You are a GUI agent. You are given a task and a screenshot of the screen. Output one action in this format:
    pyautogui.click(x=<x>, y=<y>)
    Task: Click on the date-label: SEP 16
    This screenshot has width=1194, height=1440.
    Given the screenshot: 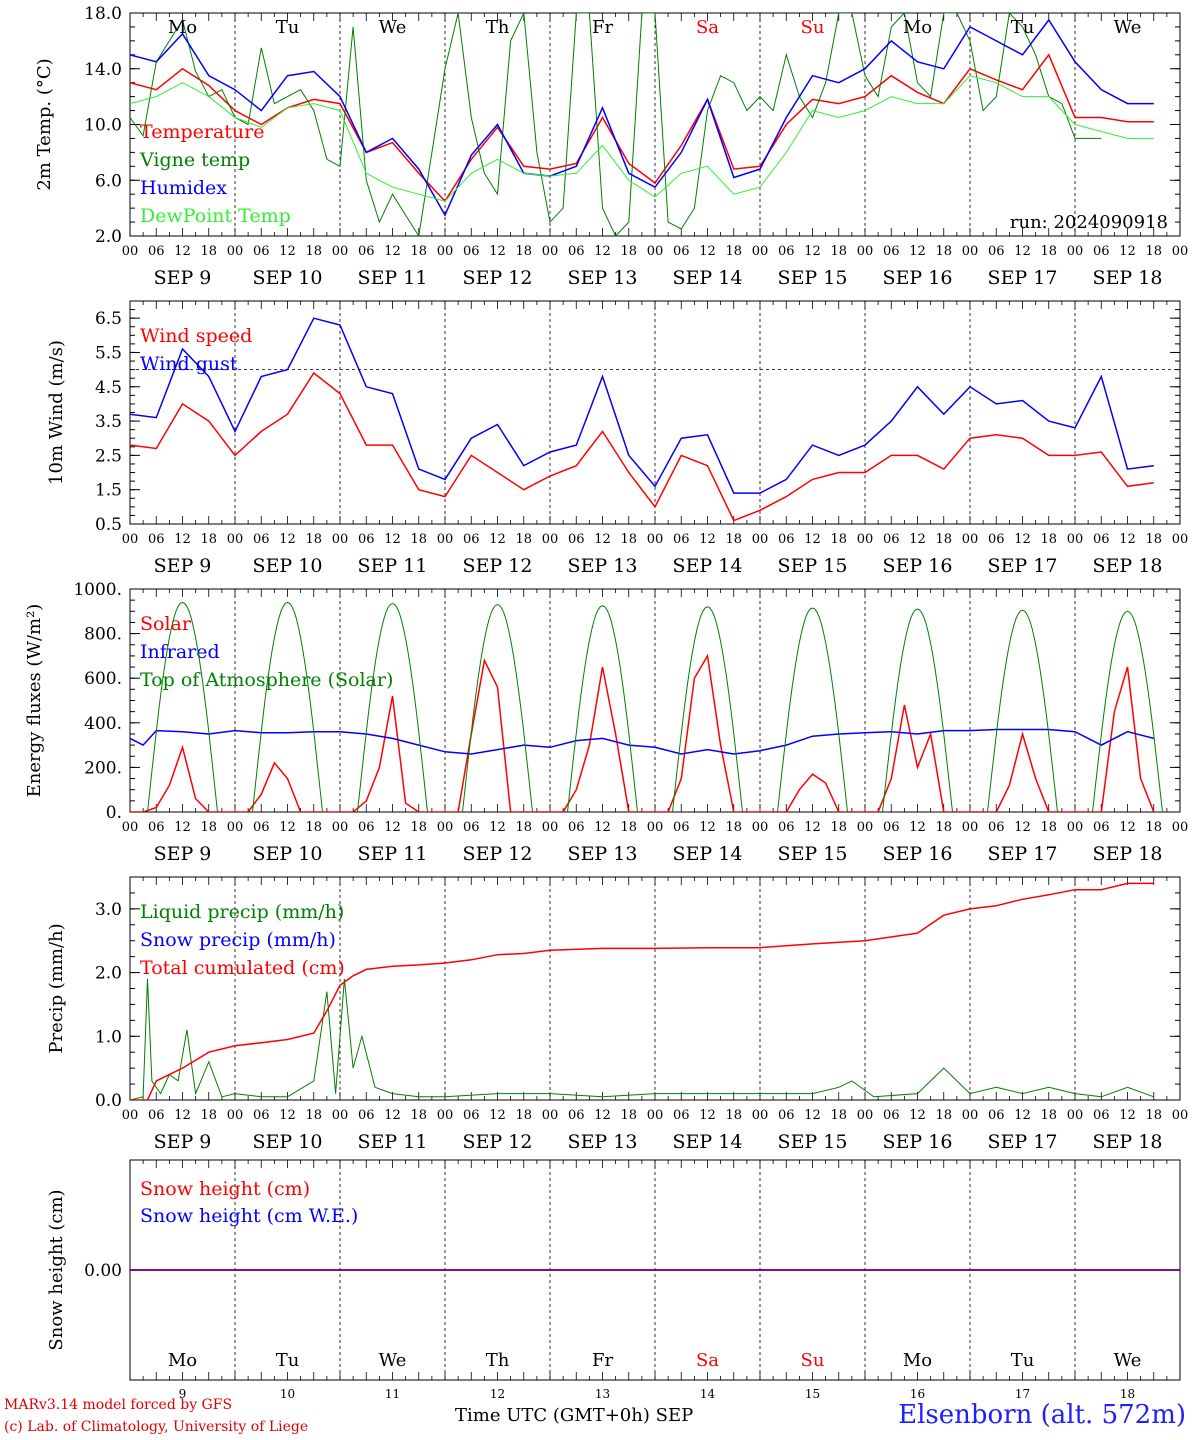 What is the action you would take?
    pyautogui.click(x=918, y=278)
    